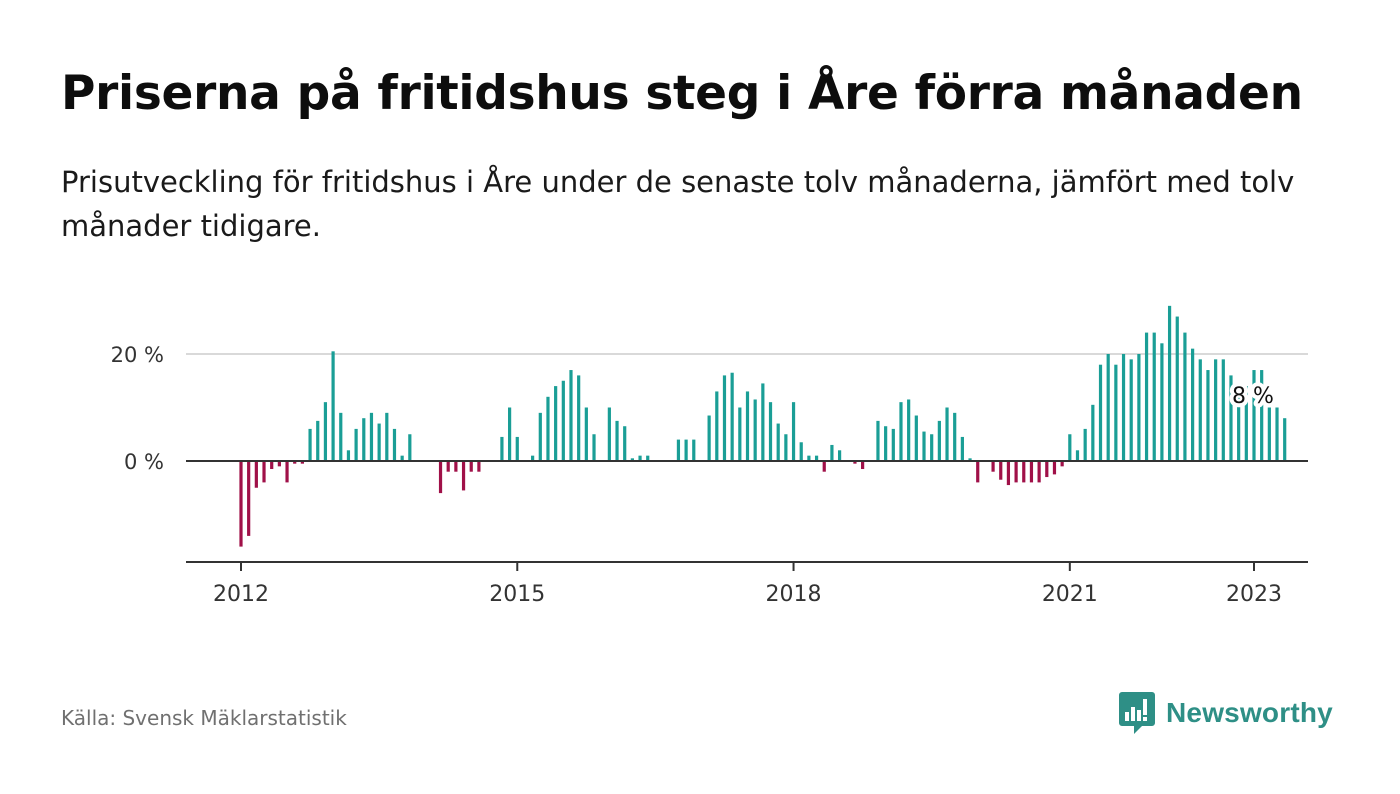 This screenshot has height=794, width=1400. What do you see at coordinates (747, 511) in the screenshot?
I see `axes` at bounding box center [747, 511].